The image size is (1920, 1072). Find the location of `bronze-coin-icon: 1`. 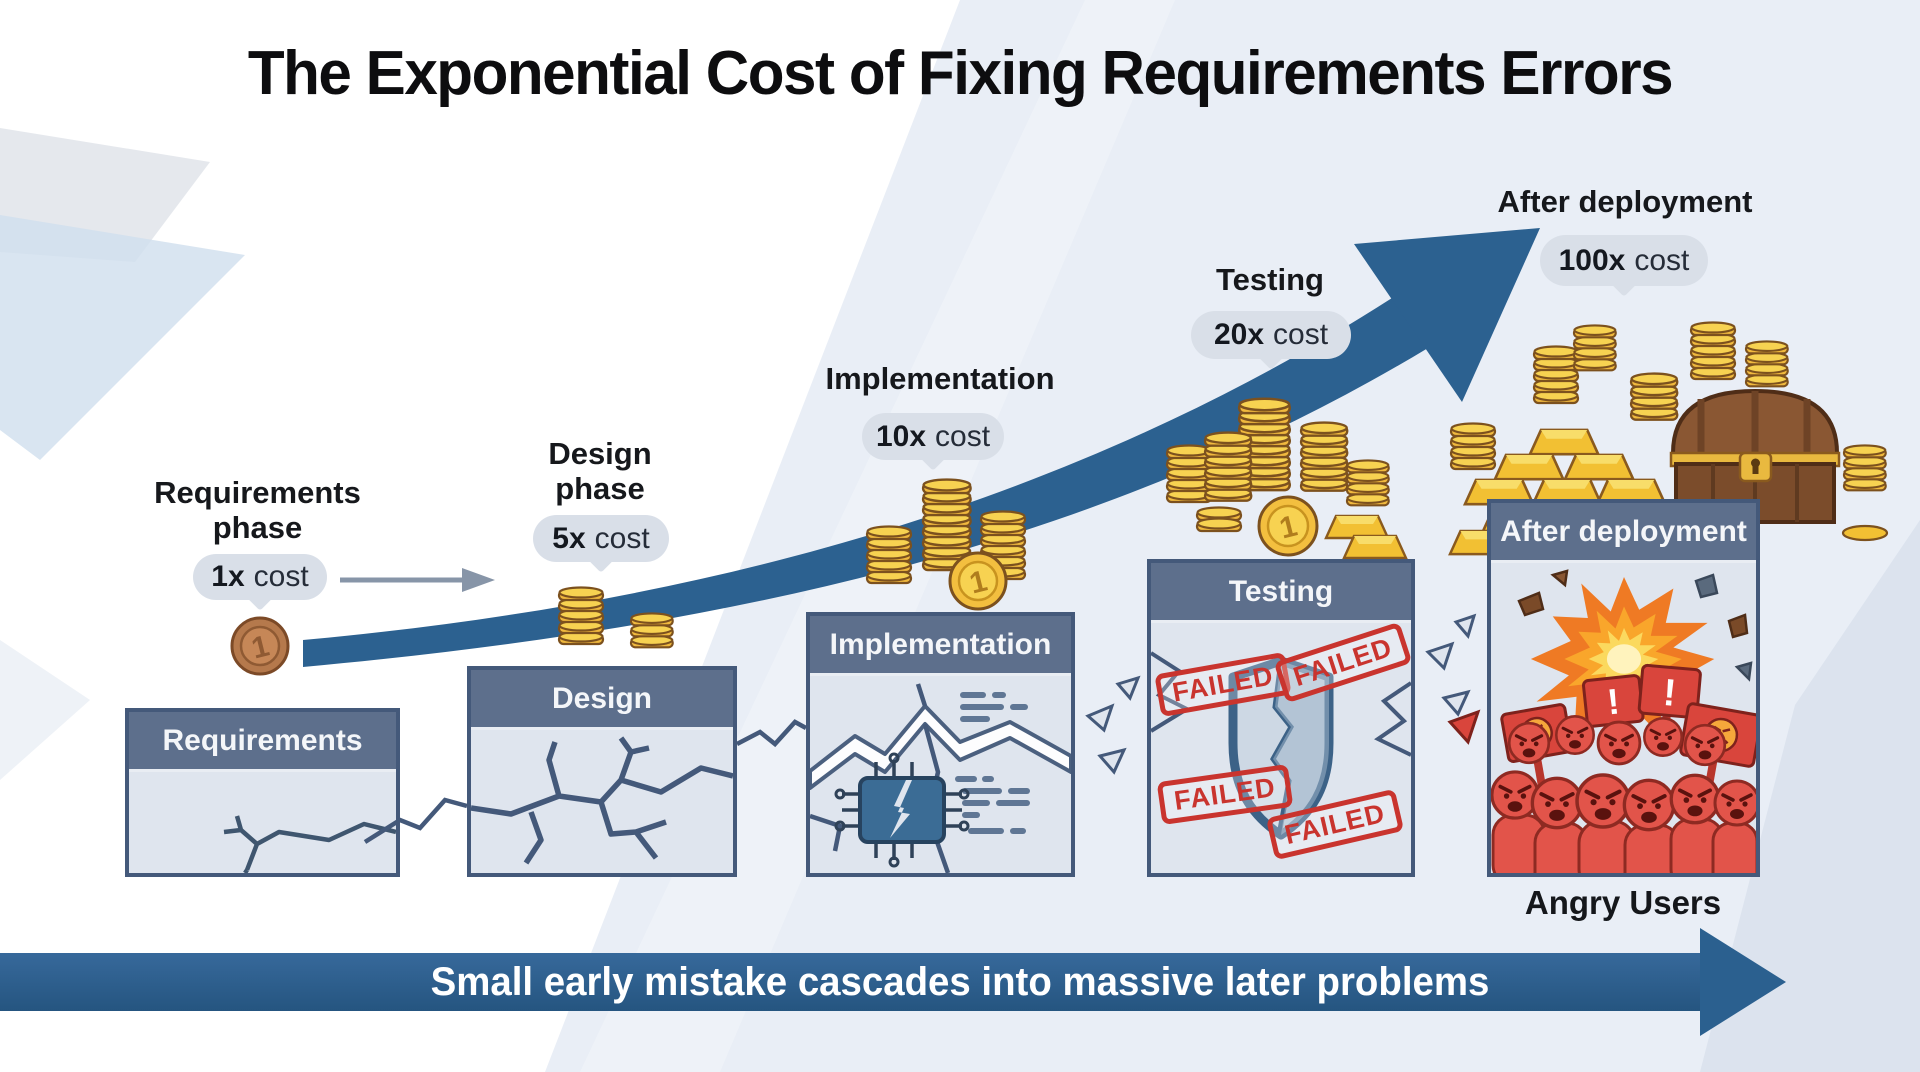

bronze-coin-icon: 1 is located at coordinates (260, 646).